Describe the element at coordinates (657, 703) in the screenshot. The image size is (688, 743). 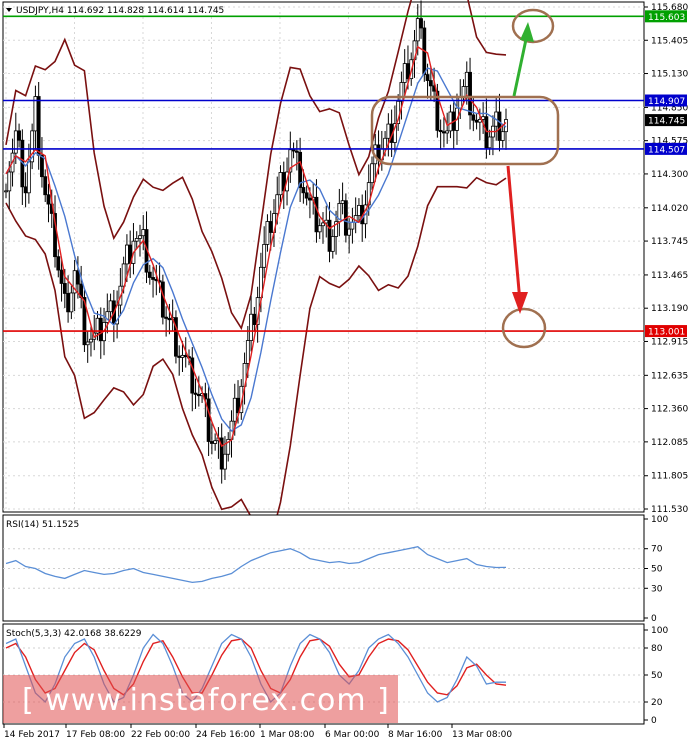
I see `sub-tick-label: 20` at that location.